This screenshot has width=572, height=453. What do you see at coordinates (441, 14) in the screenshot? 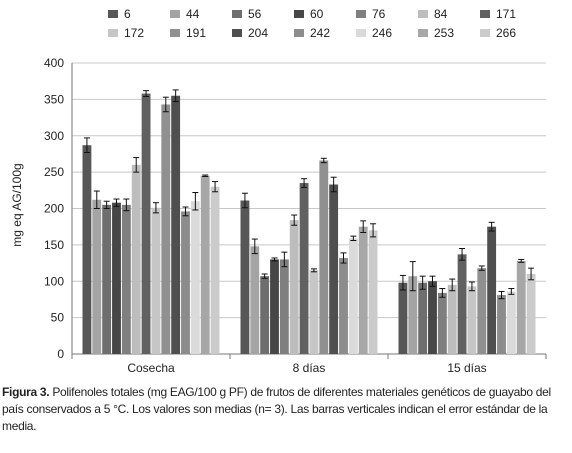
I see `legend-label: 84` at bounding box center [441, 14].